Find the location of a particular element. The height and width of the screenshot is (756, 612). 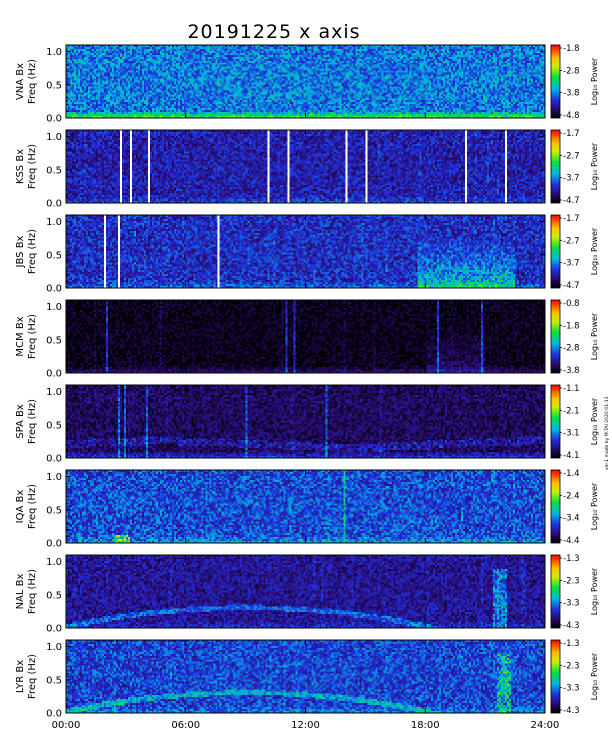

colorbar-tick-label: -3.7 is located at coordinates (571, 179).